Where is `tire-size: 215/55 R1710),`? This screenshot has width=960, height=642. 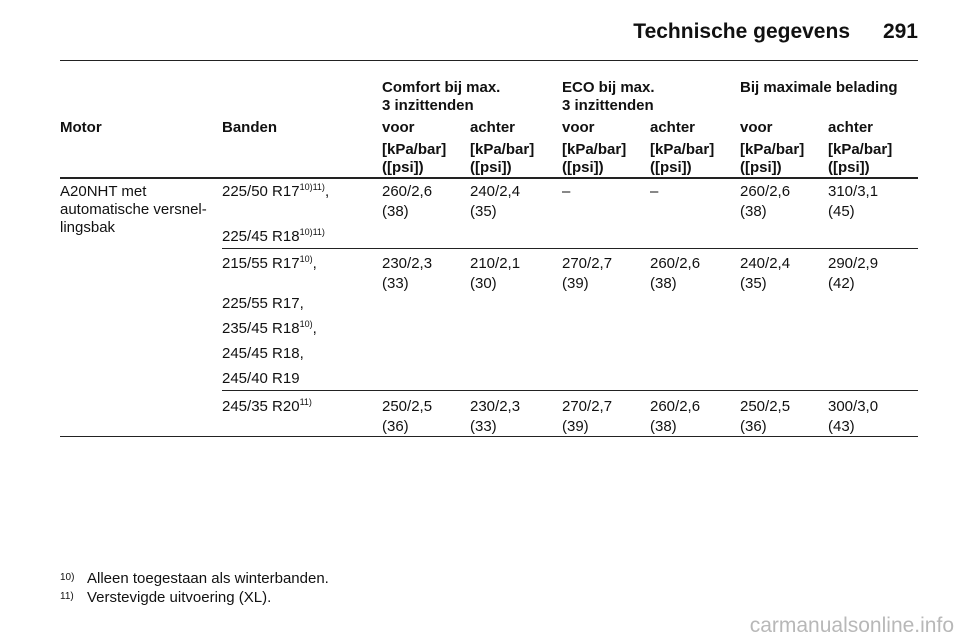 tire-size: 215/55 R1710), is located at coordinates (269, 264).